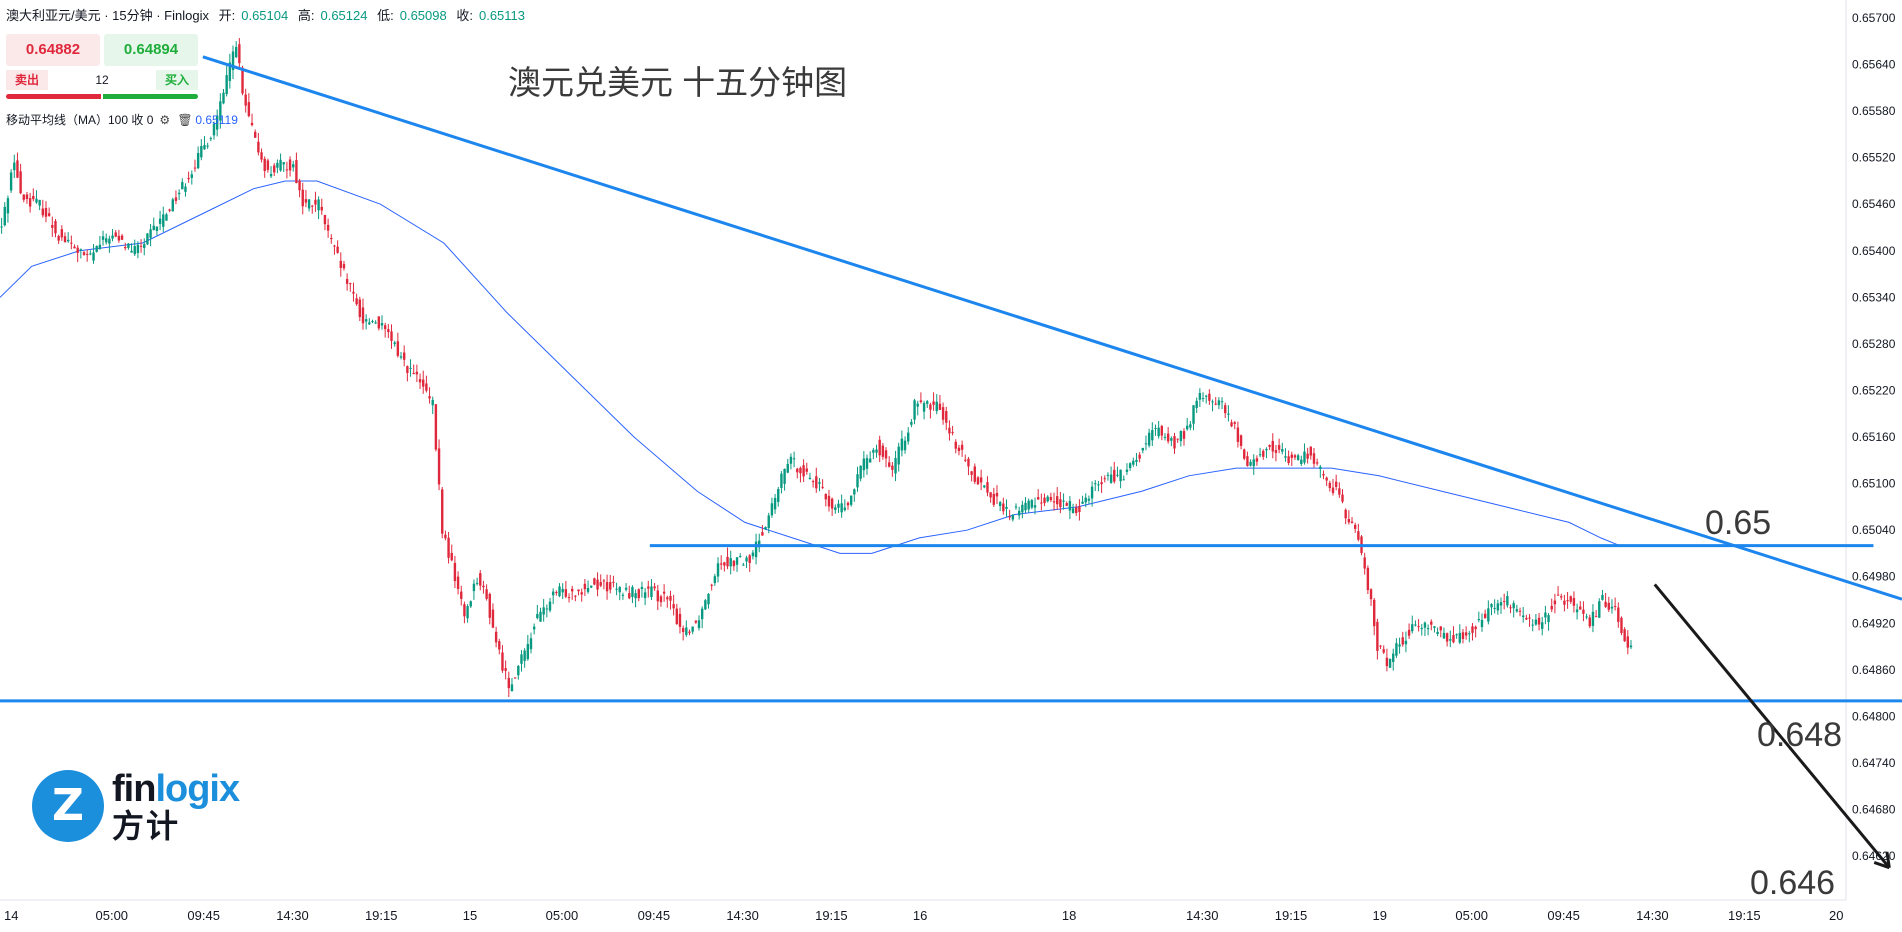  What do you see at coordinates (1874, 111) in the screenshot?
I see `price-tick-label: 0.65580` at bounding box center [1874, 111].